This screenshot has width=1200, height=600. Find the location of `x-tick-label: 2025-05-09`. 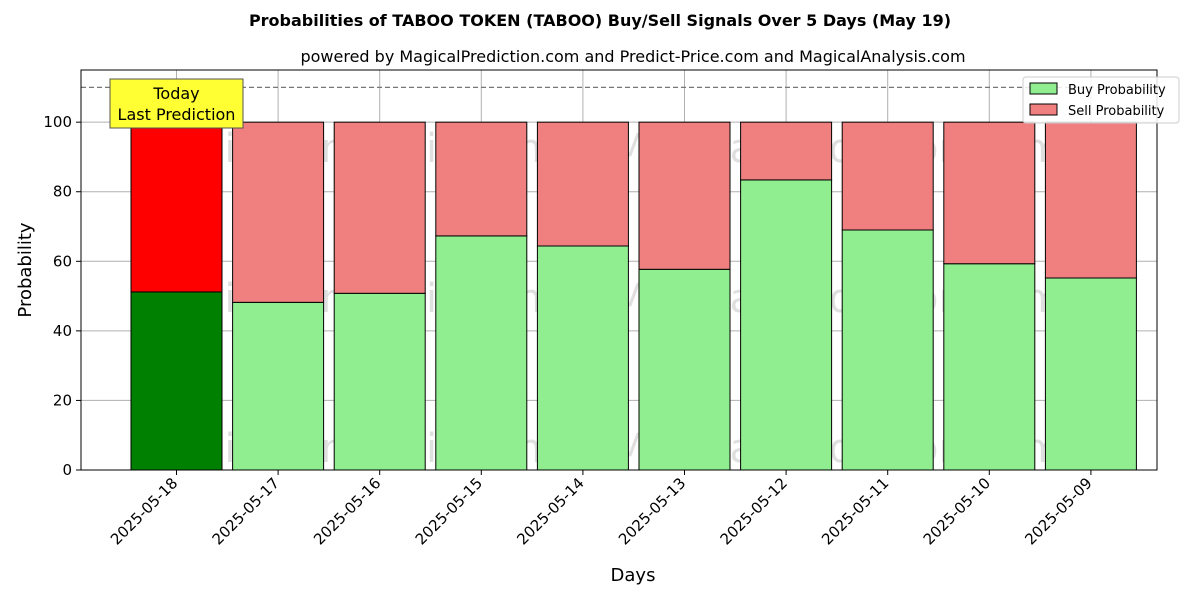

x-tick-label: 2025-05-09 is located at coordinates (1058, 511).